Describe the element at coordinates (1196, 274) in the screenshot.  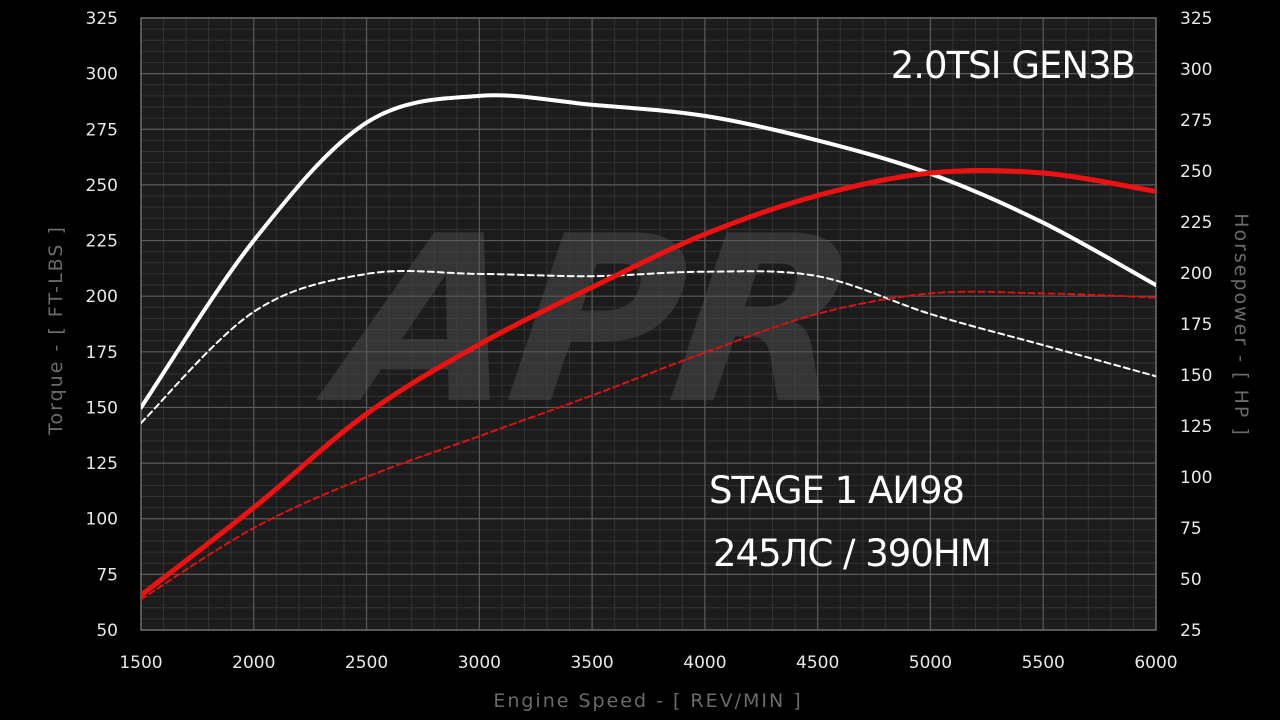
I see `y-right-tick-label: 200` at that location.